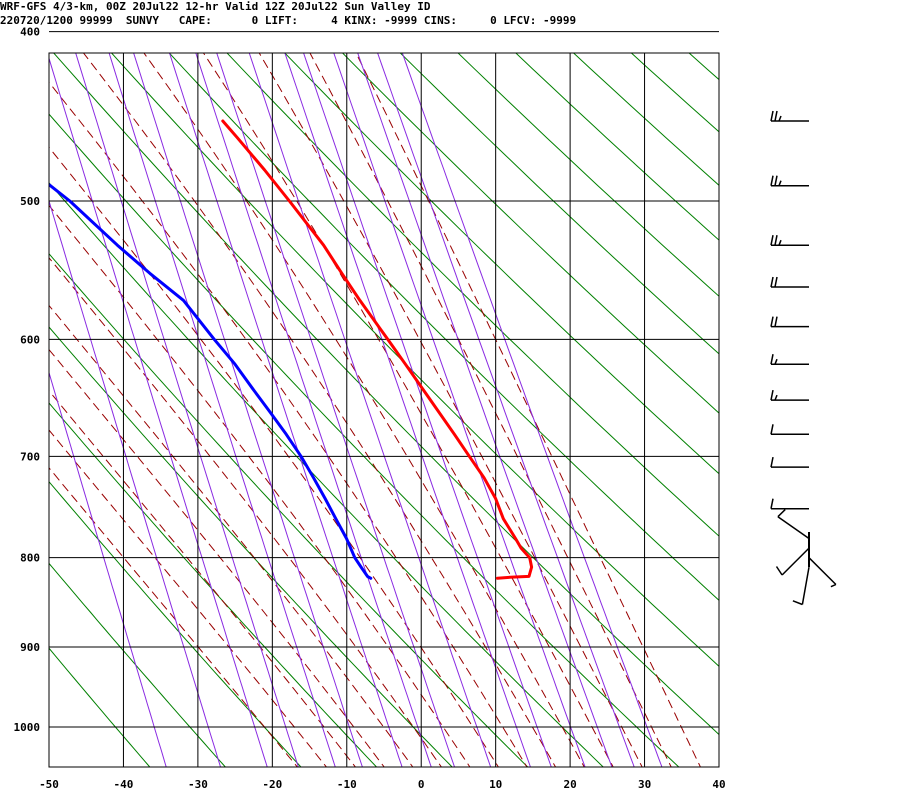 This screenshot has height=800, width=900. What do you see at coordinates (49, 784) in the screenshot?
I see `temperature-tick-label: -50` at bounding box center [49, 784].